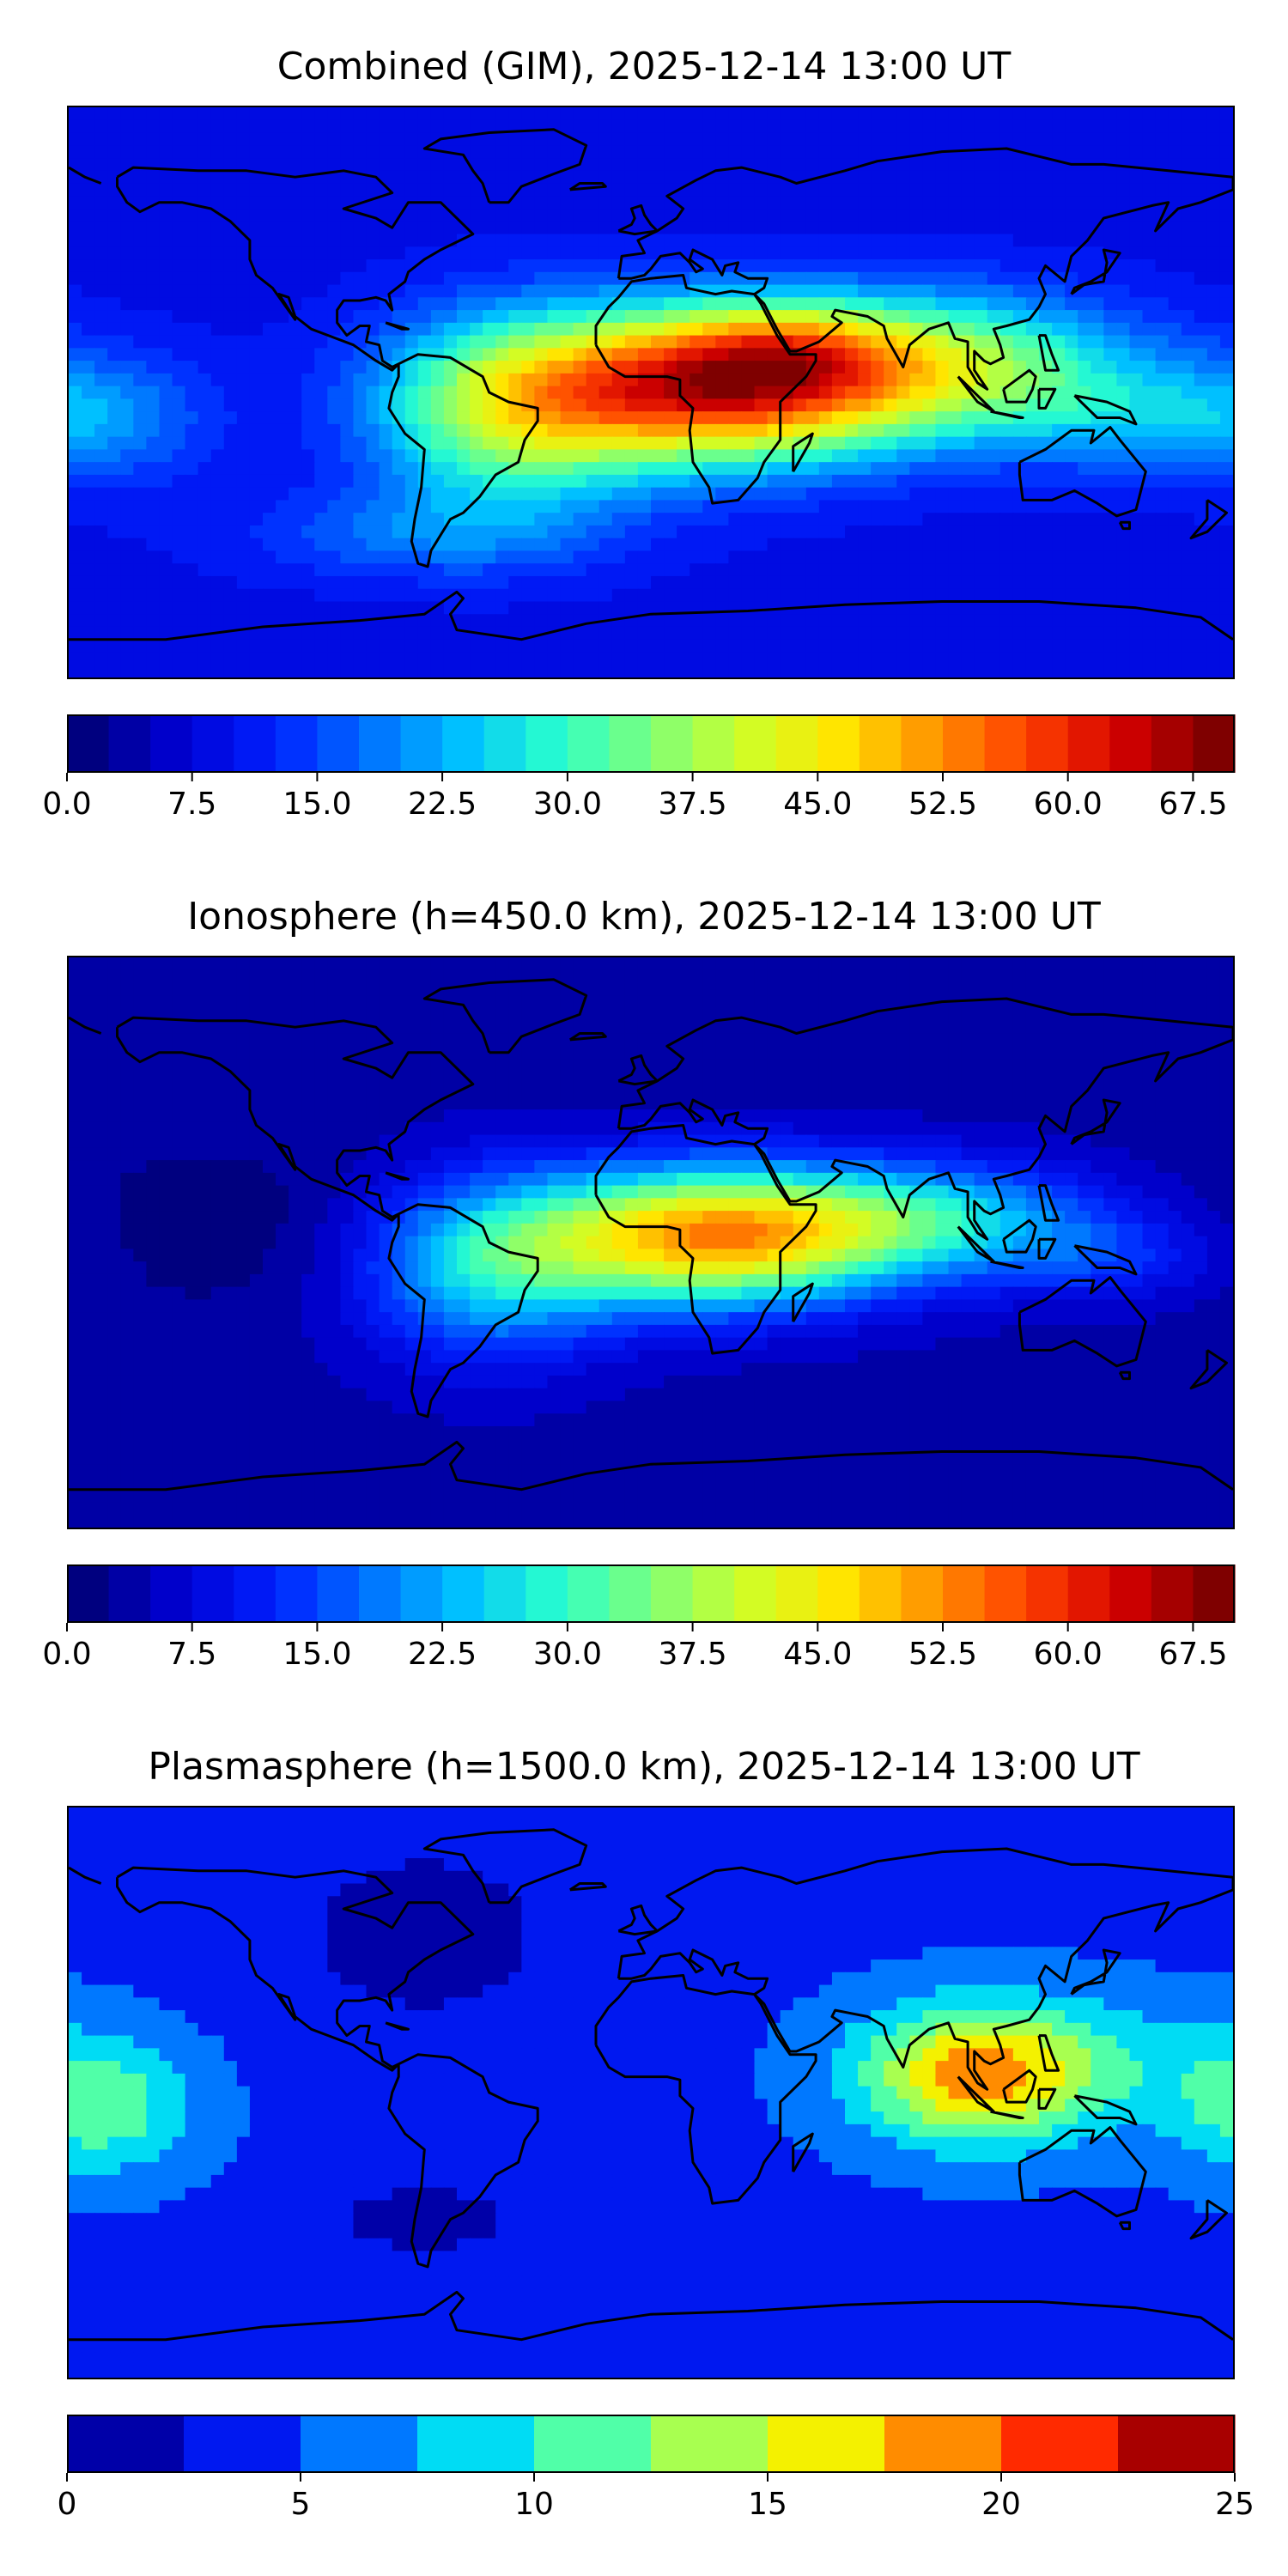 This screenshot has height=2576, width=1288. Describe the element at coordinates (1192, 804) in the screenshot. I see `colorbar-tick-label: 67.5` at that location.